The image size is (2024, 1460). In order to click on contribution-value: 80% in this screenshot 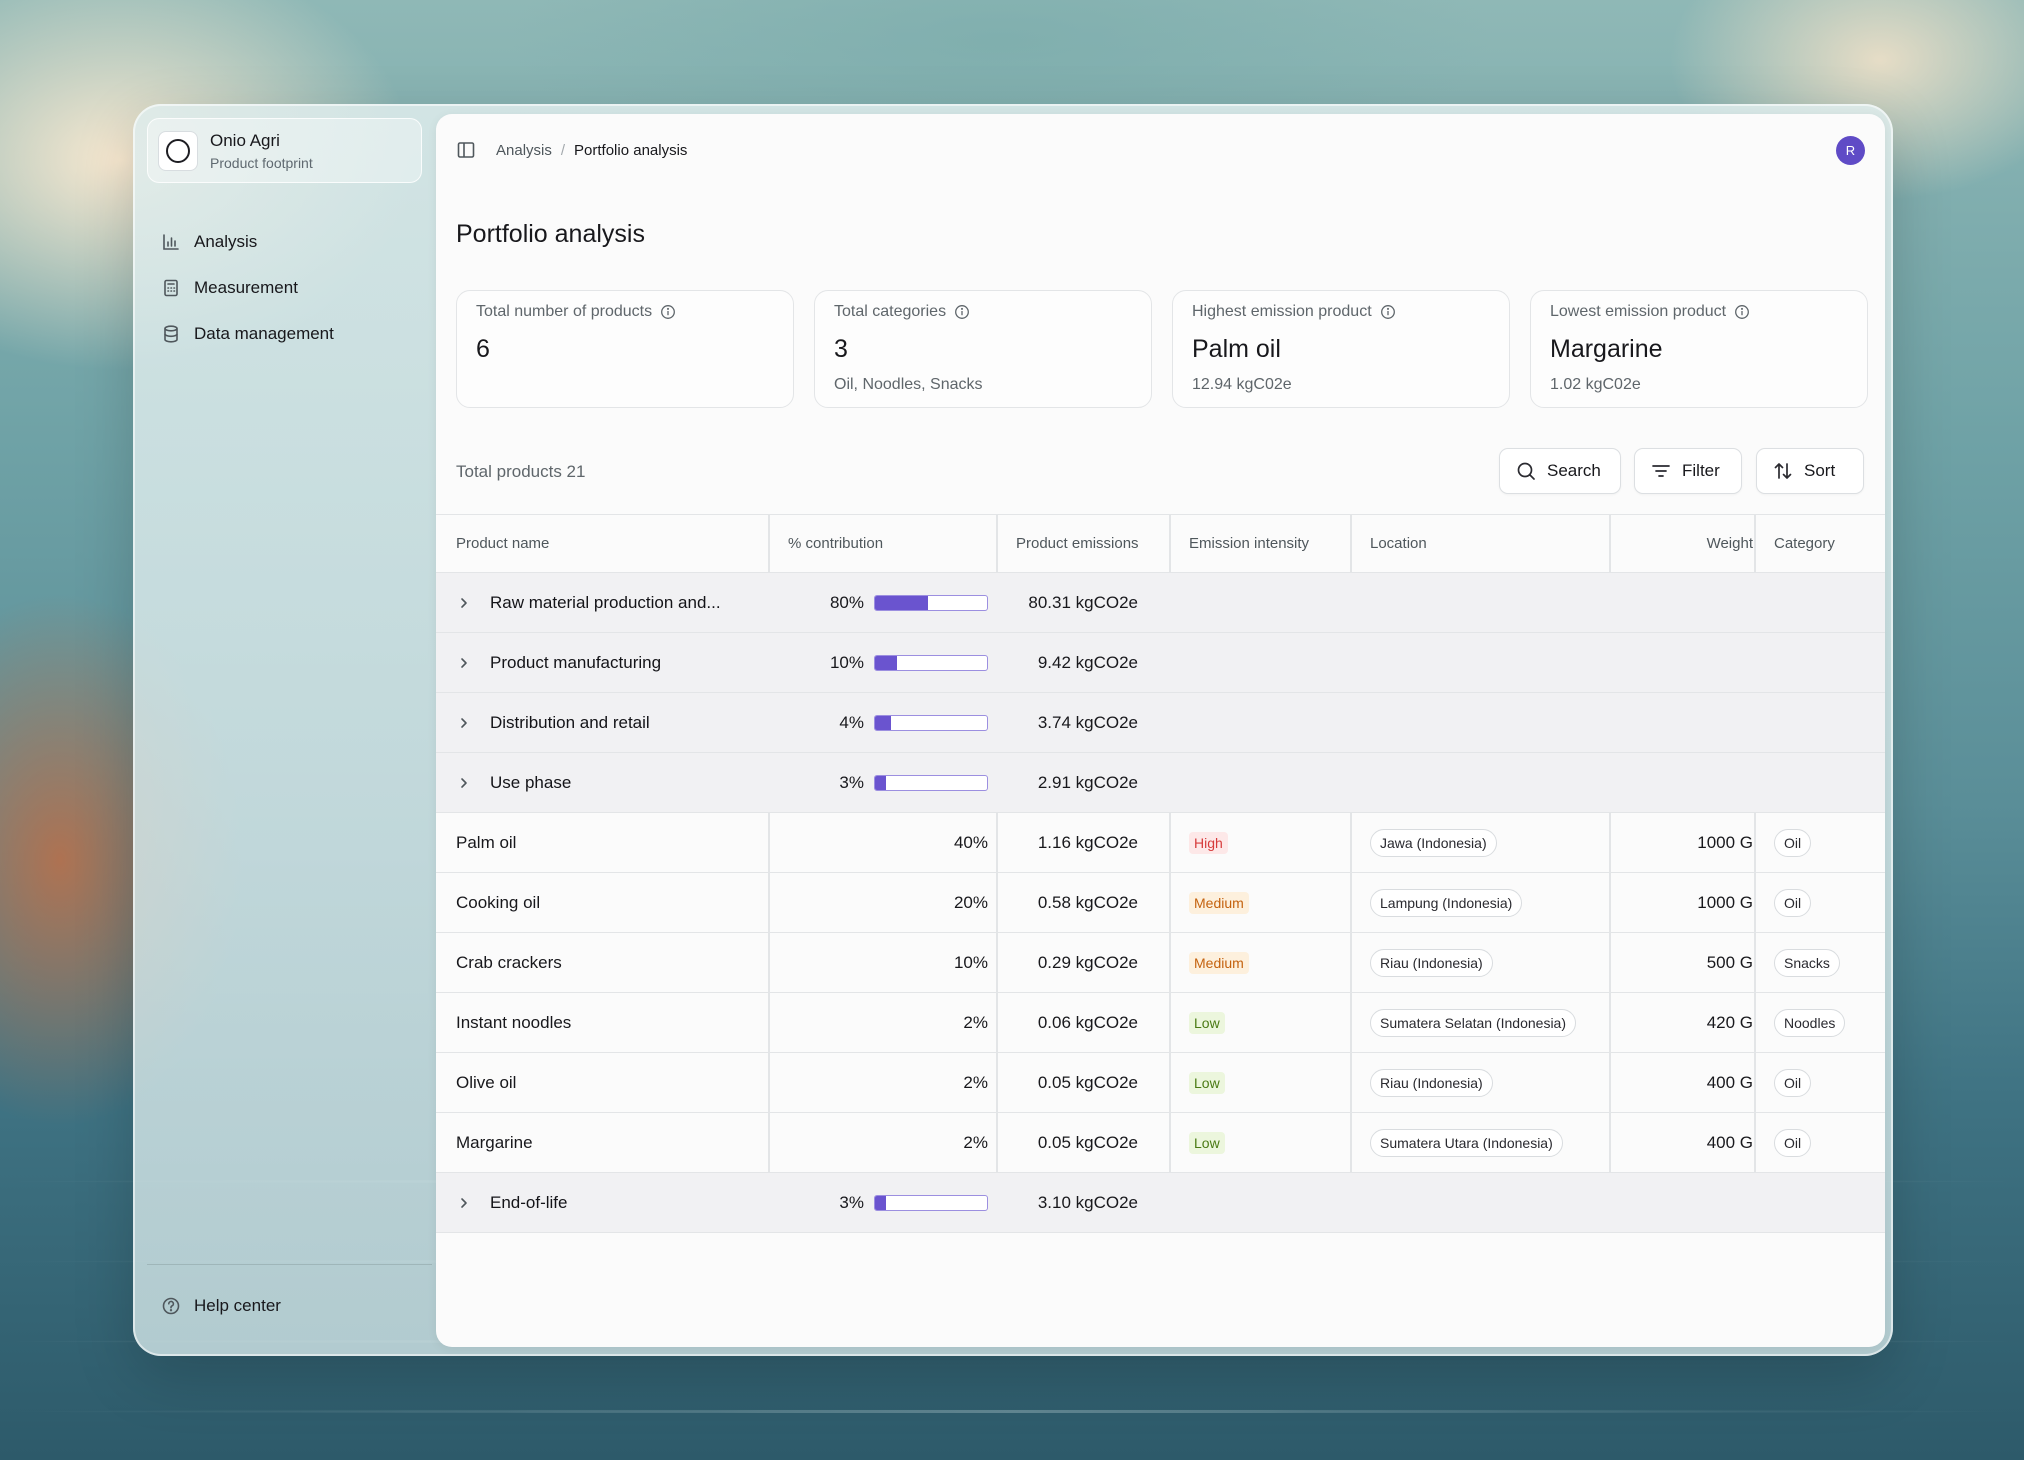, I will do `click(846, 602)`.